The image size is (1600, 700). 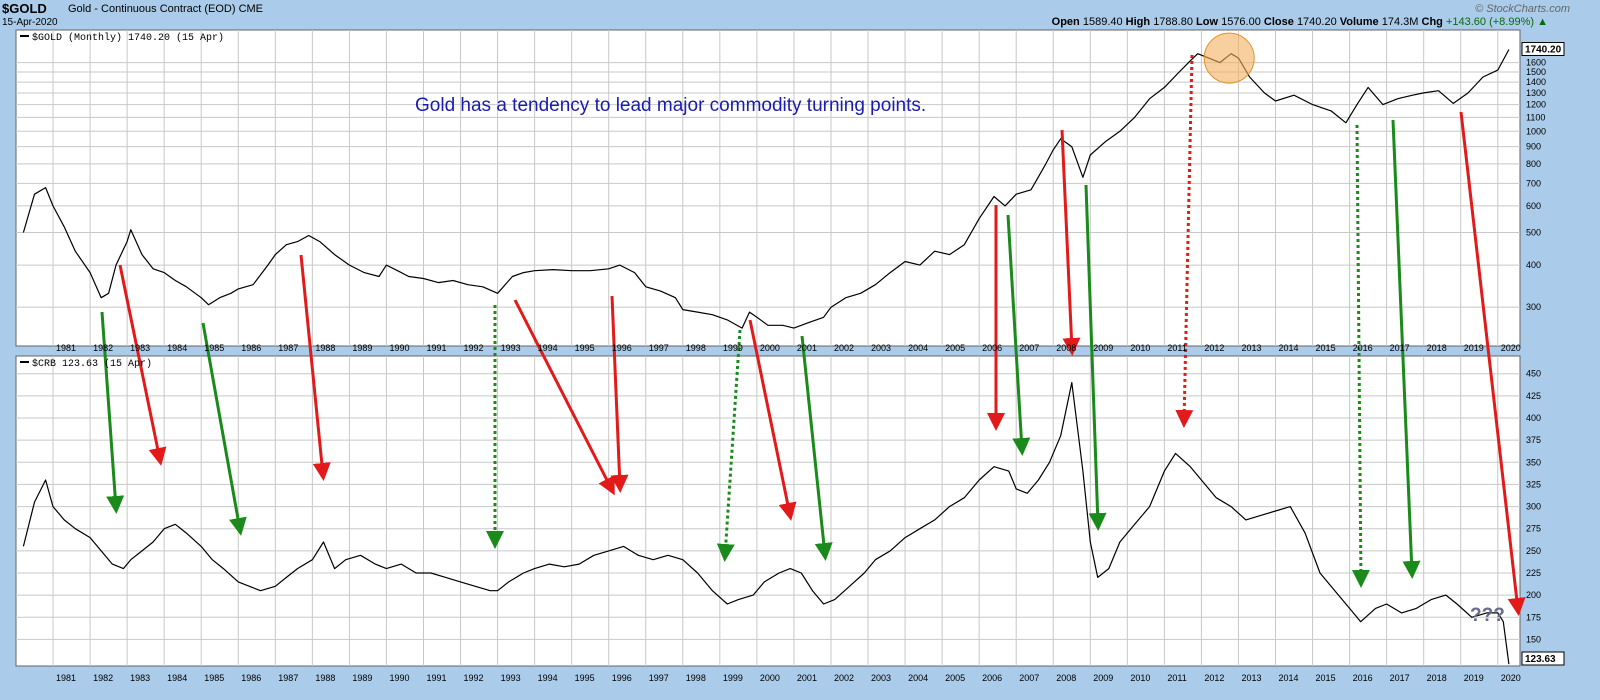 What do you see at coordinates (474, 678) in the screenshot?
I see `crb-x-tick-label: 1992` at bounding box center [474, 678].